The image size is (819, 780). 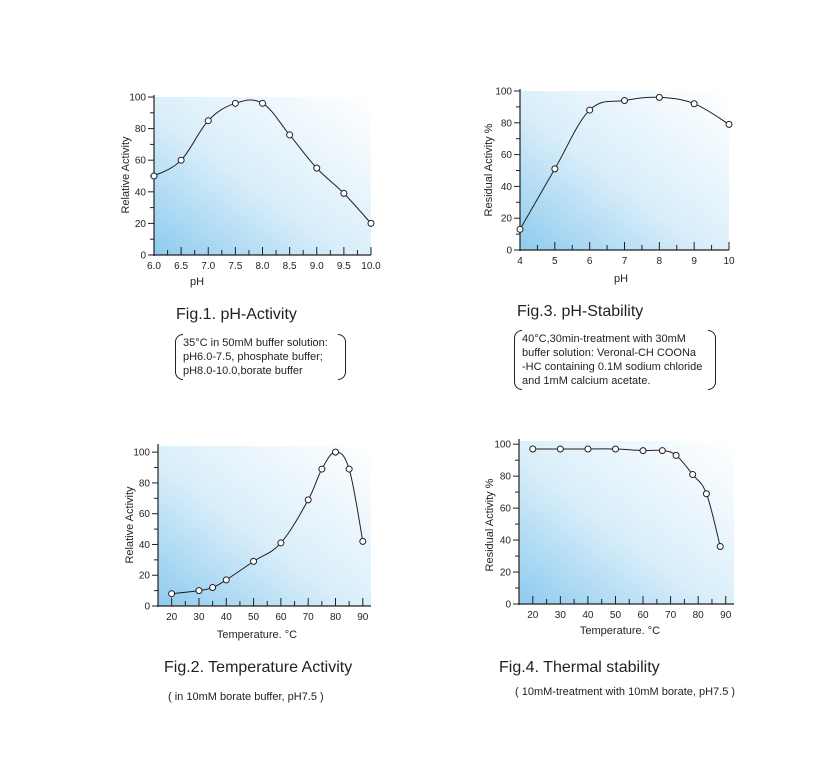 I want to click on x-tick-label: 5, so click(x=555, y=261).